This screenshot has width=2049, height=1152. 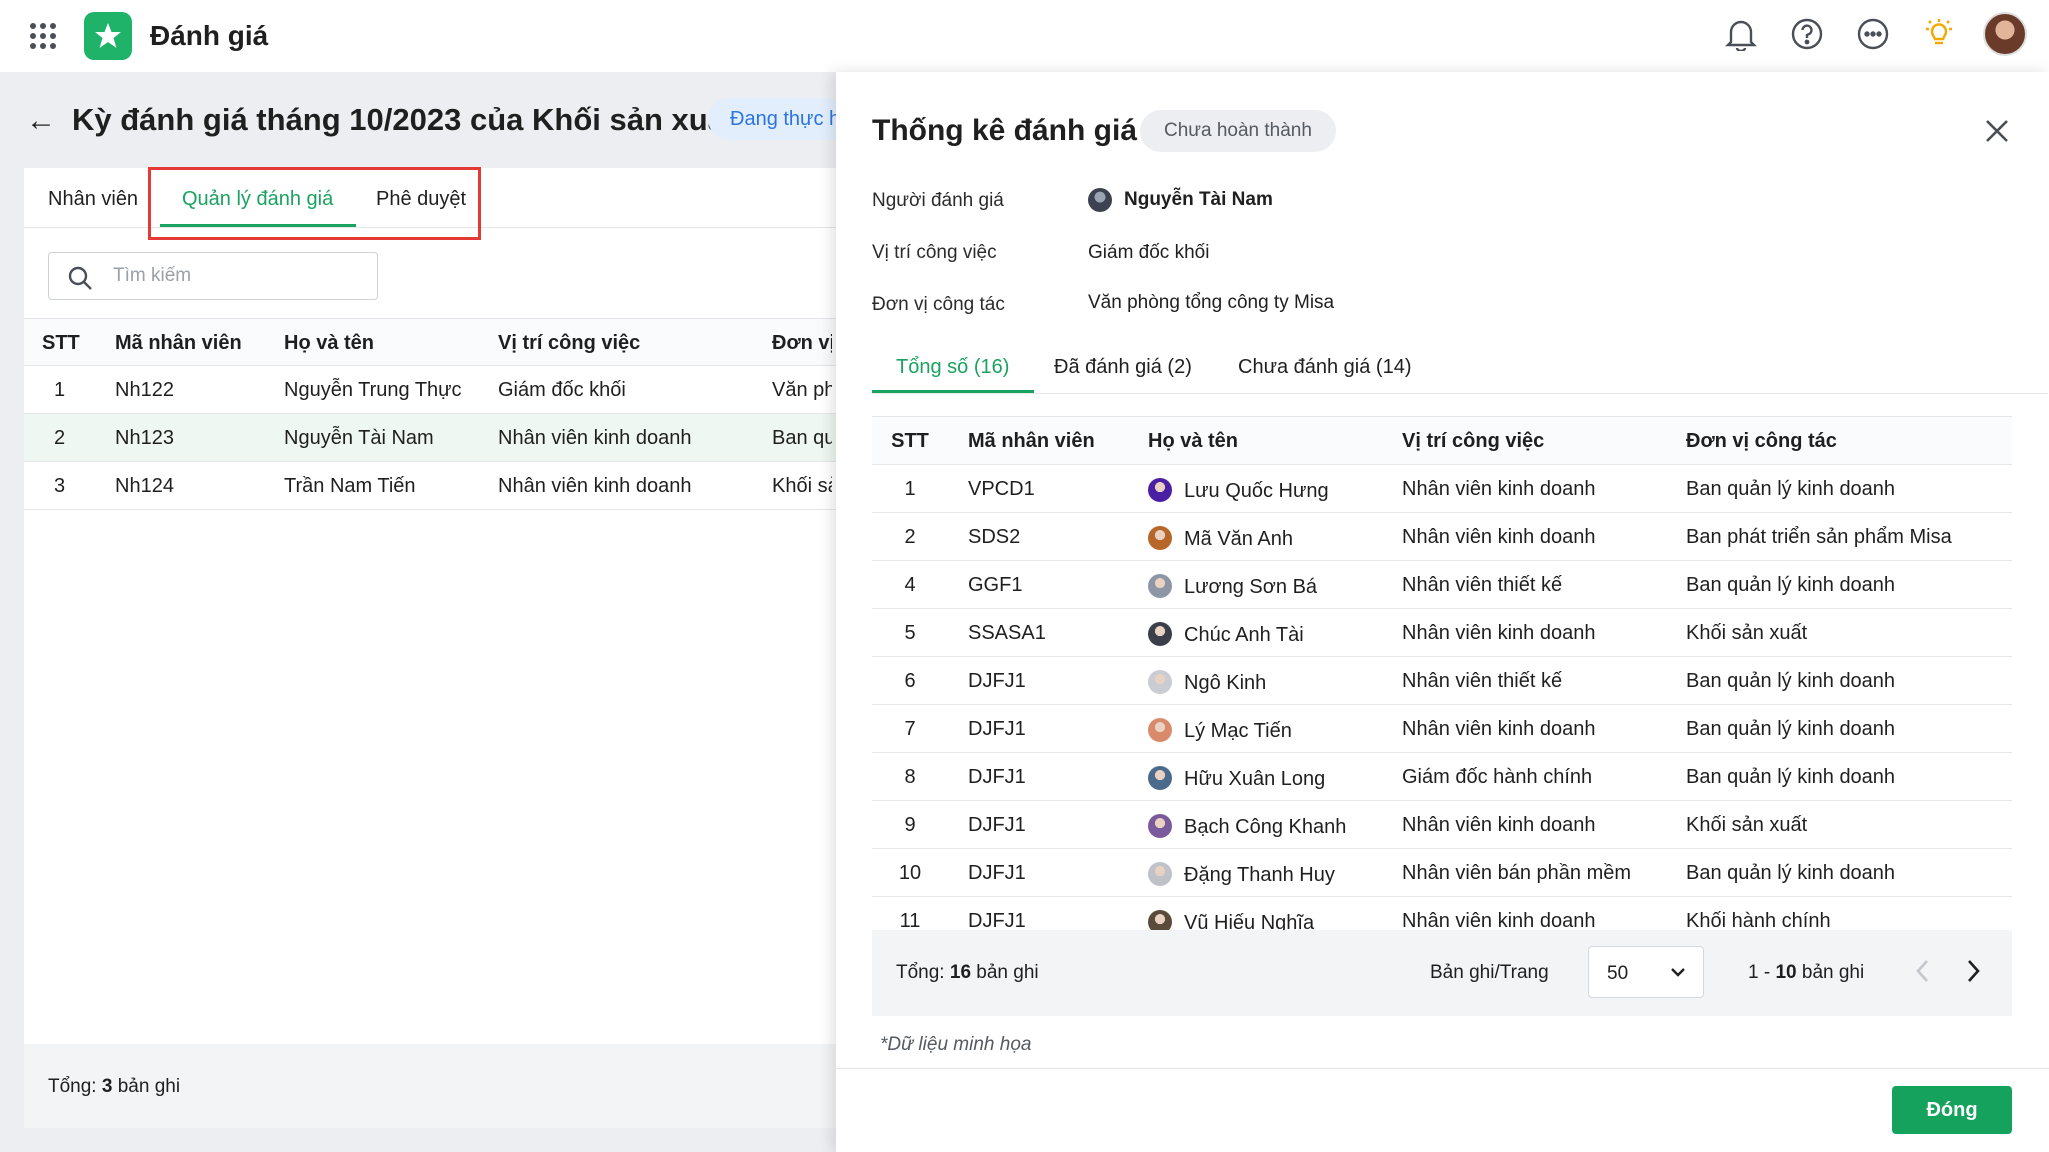 What do you see at coordinates (258, 225) in the screenshot?
I see `active-tab-indicator` at bounding box center [258, 225].